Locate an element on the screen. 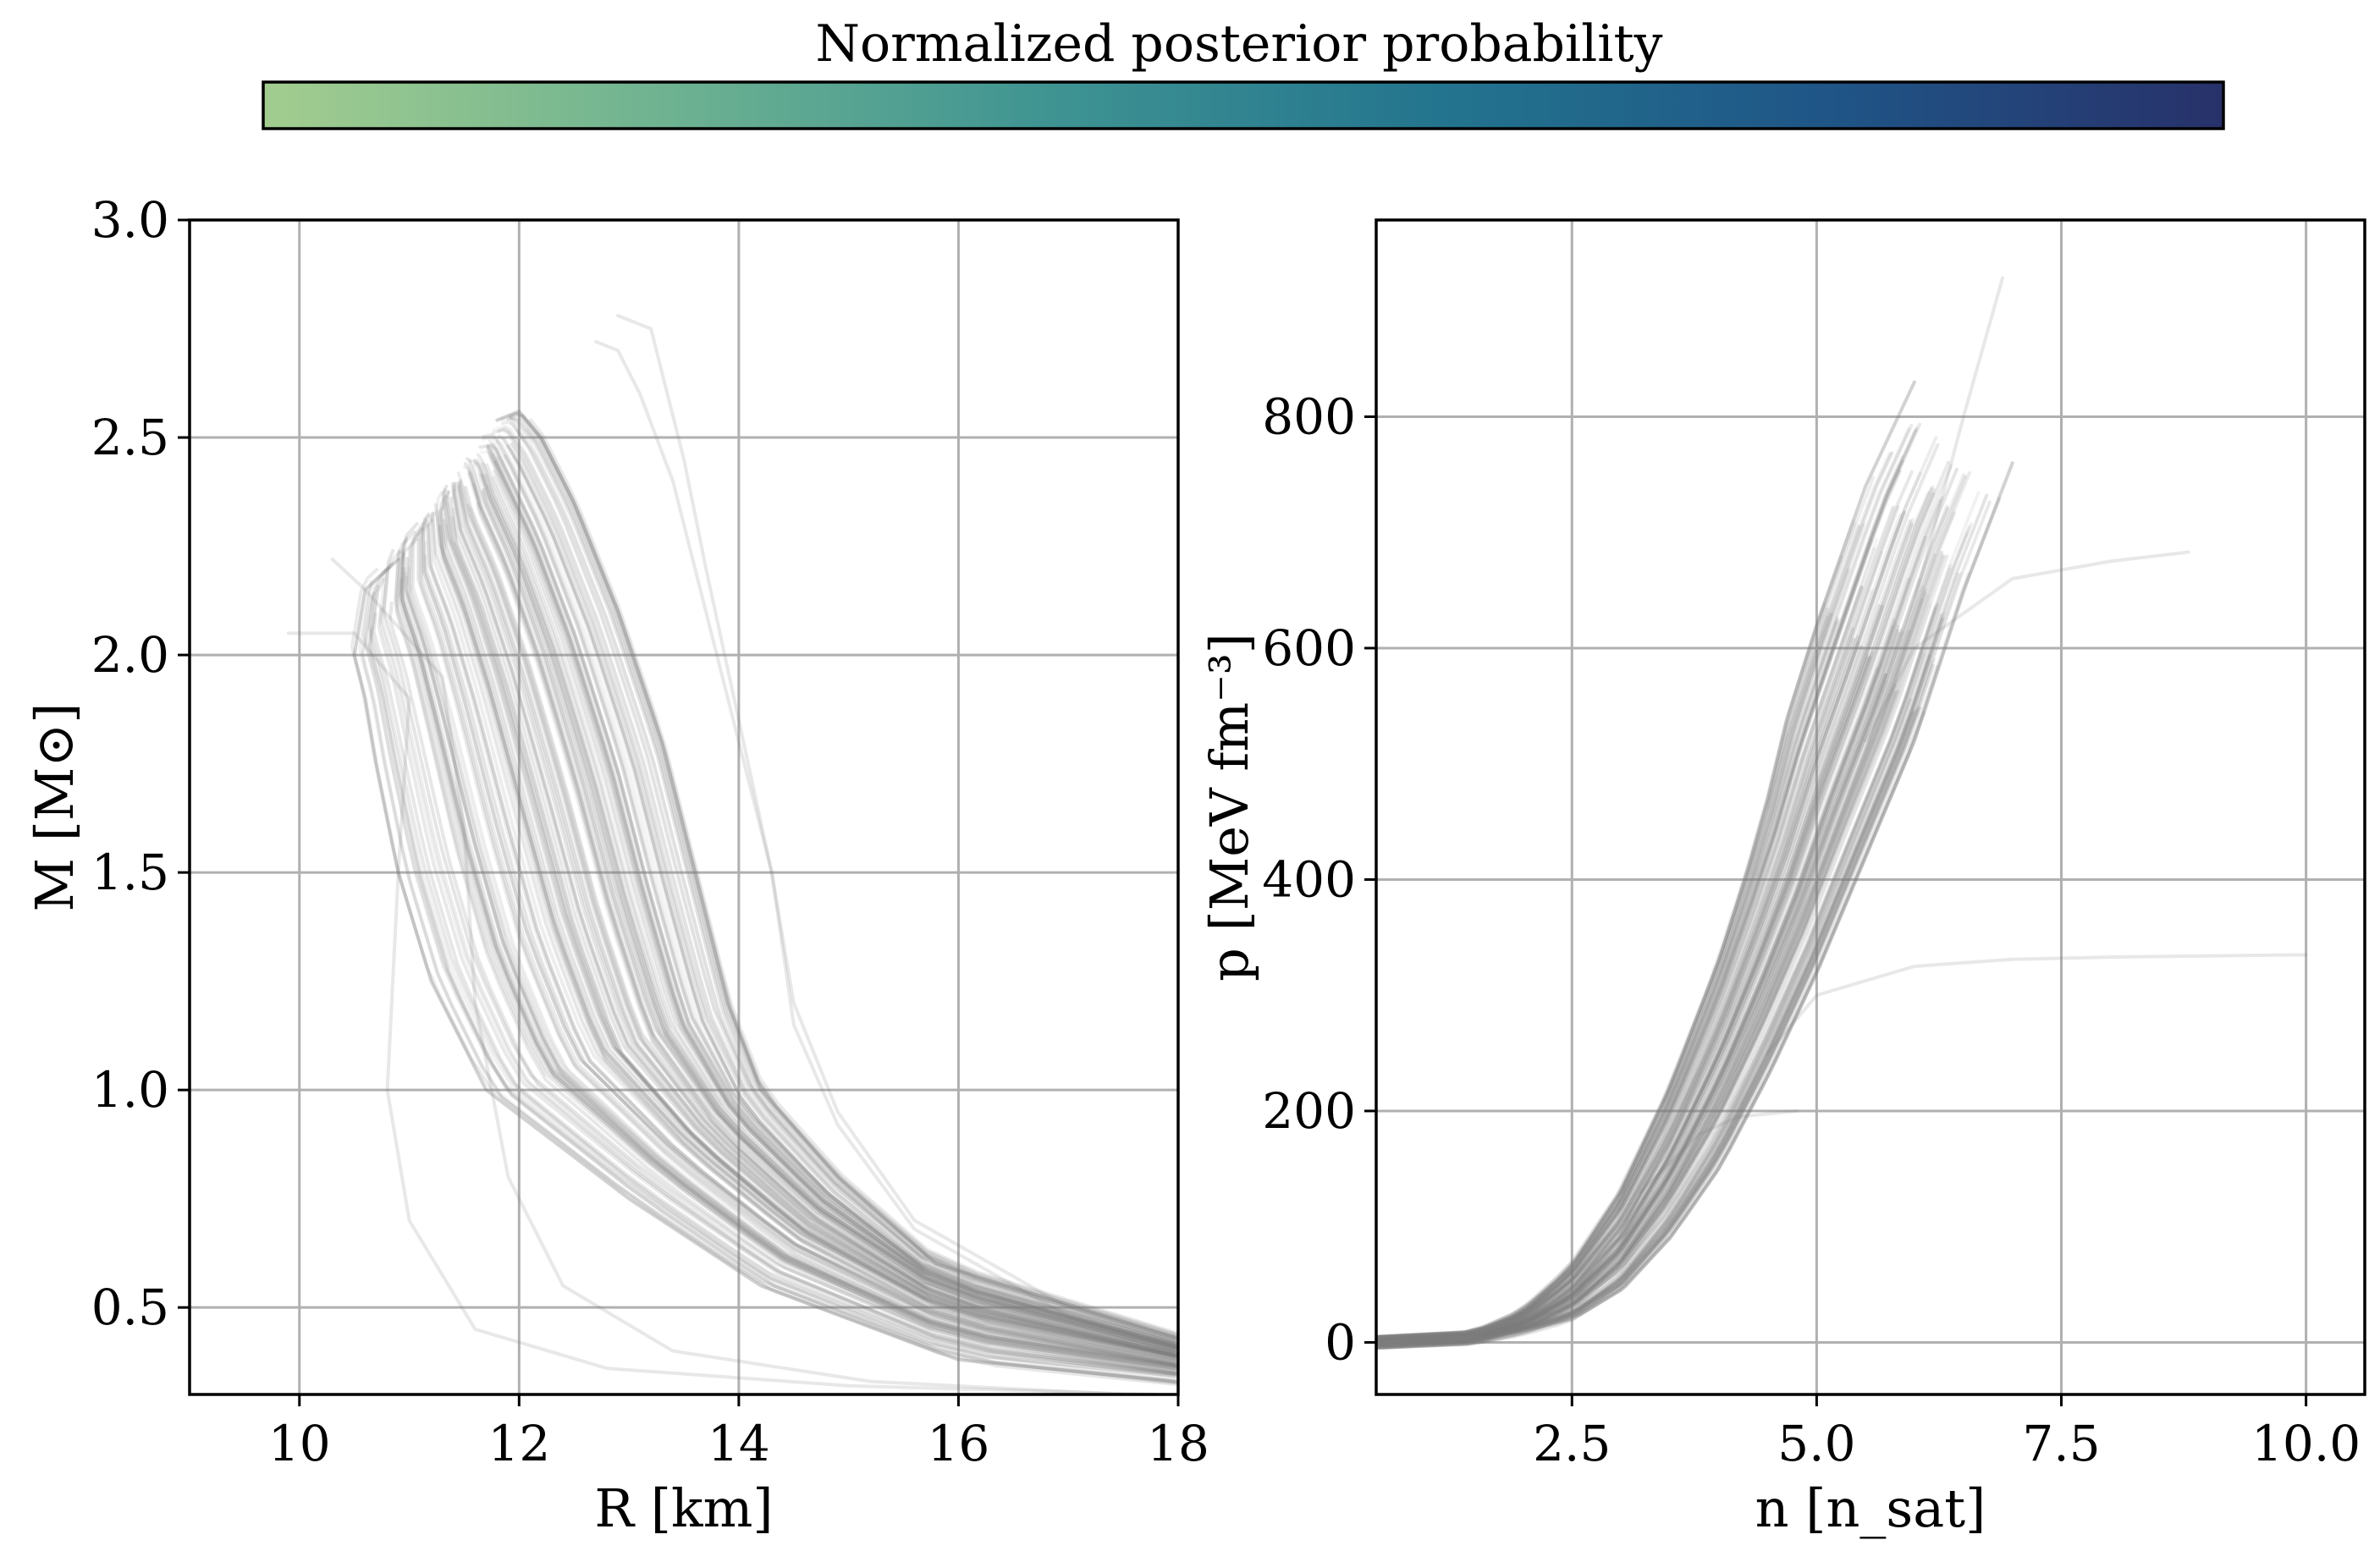  mass-radius-y-tick-label: 1.0 is located at coordinates (130, 1090).